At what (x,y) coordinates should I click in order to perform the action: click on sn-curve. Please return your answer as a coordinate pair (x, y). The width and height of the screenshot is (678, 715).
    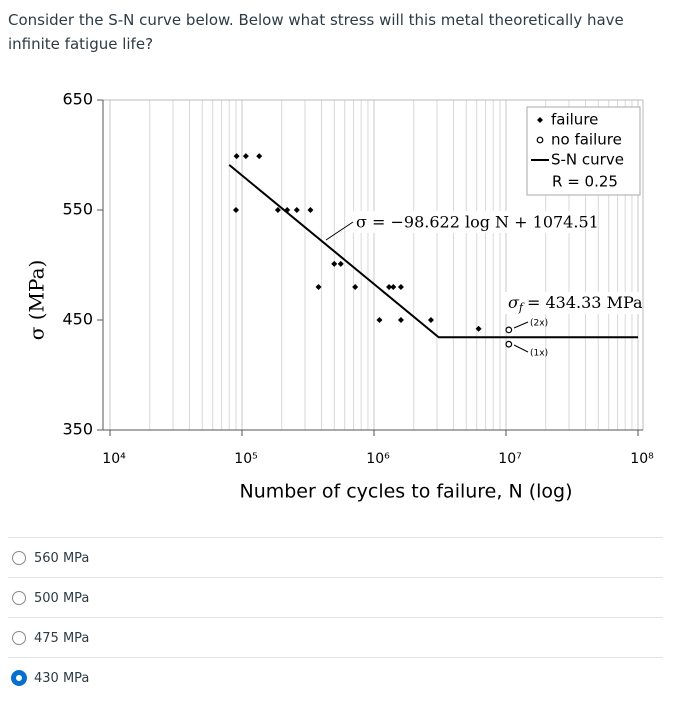
    Looking at the image, I should click on (433, 251).